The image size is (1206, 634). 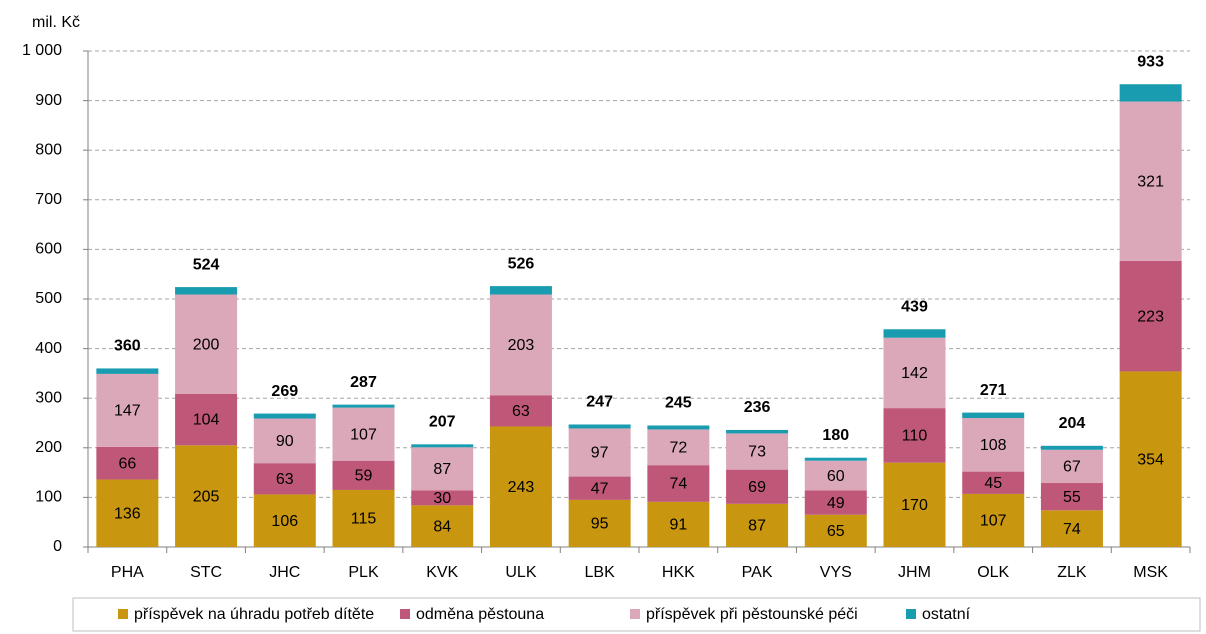 What do you see at coordinates (678, 403) in the screenshot?
I see `total-label: 245` at bounding box center [678, 403].